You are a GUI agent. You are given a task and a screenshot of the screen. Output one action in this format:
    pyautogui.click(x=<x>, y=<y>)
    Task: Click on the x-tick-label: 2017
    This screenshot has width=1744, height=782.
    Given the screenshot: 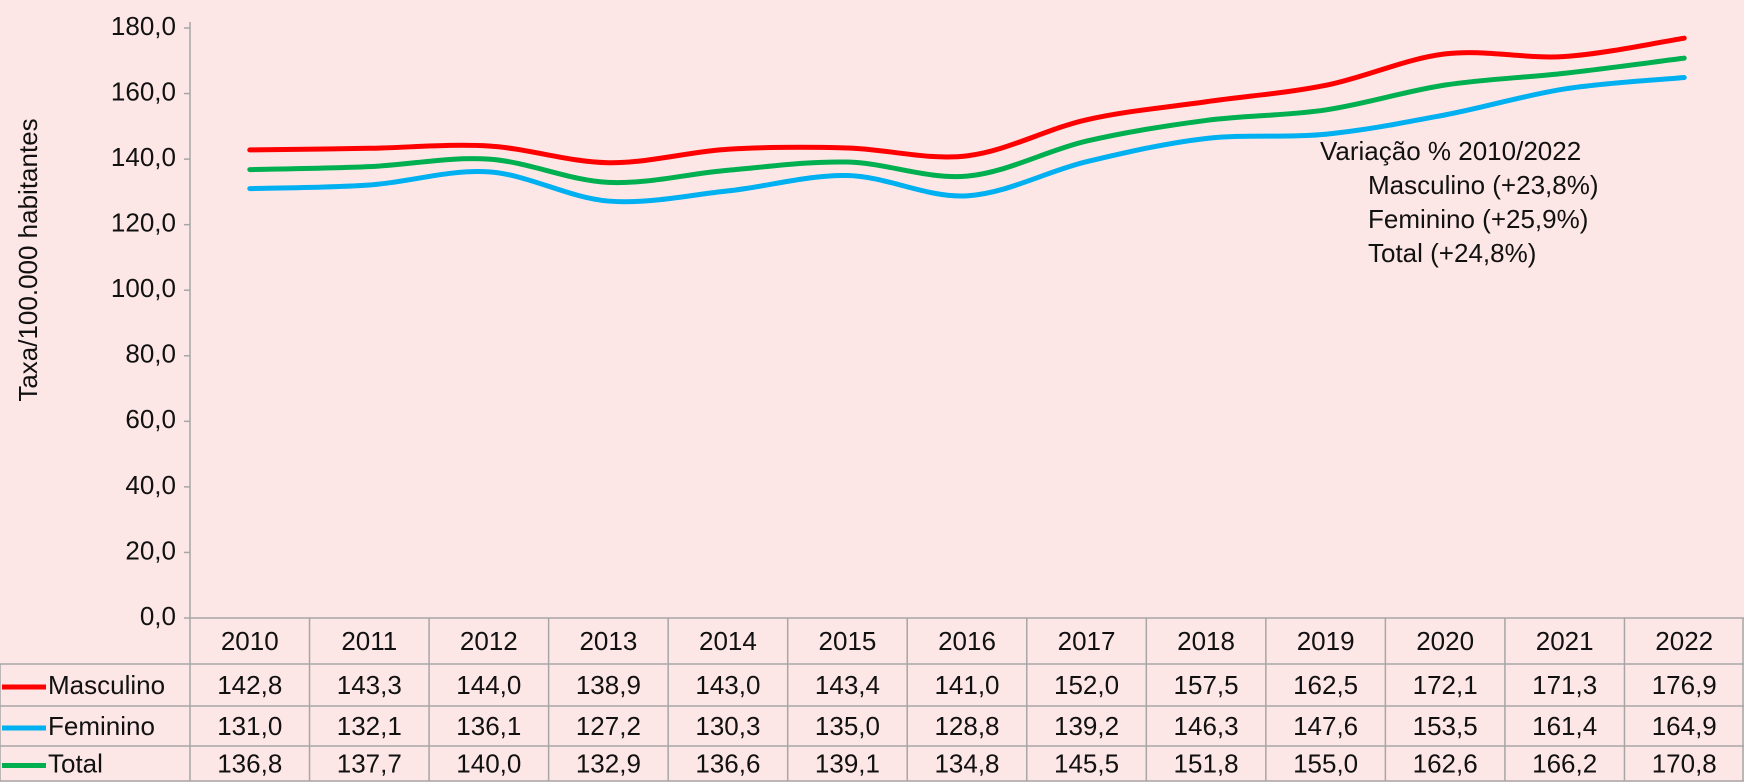 What is the action you would take?
    pyautogui.click(x=1087, y=641)
    